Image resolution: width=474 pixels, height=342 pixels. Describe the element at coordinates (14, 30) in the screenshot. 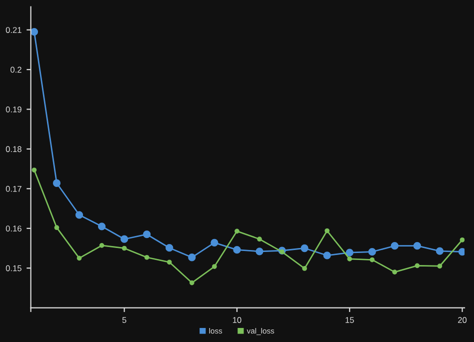

I see `y-tick-label: 0.21` at that location.